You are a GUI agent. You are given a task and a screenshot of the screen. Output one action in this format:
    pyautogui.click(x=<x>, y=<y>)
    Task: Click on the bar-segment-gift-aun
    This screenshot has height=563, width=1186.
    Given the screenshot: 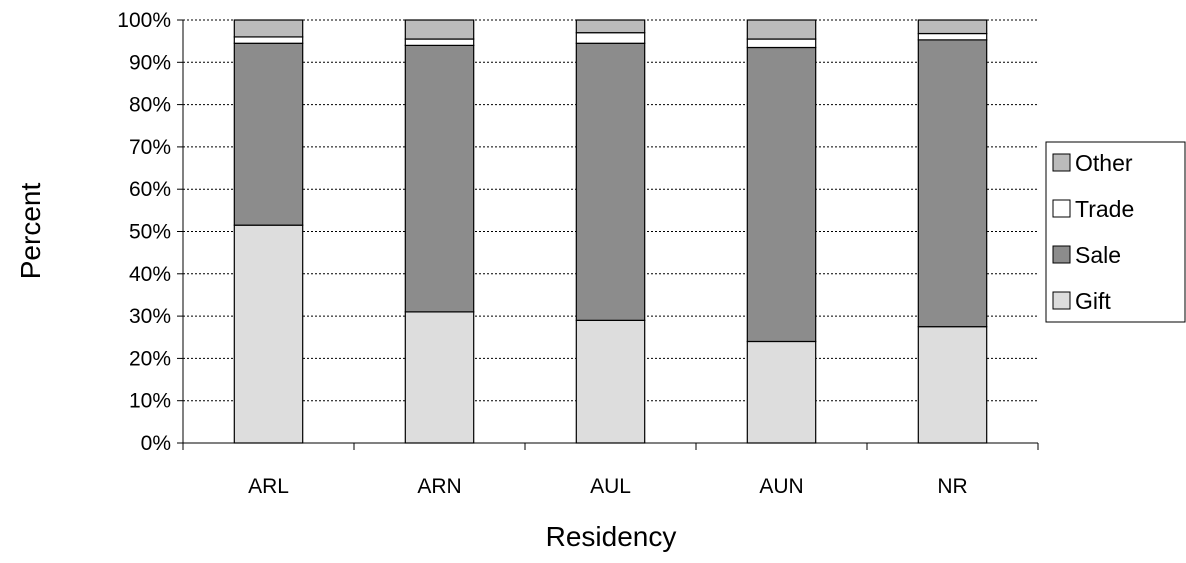 What is the action you would take?
    pyautogui.click(x=781, y=392)
    